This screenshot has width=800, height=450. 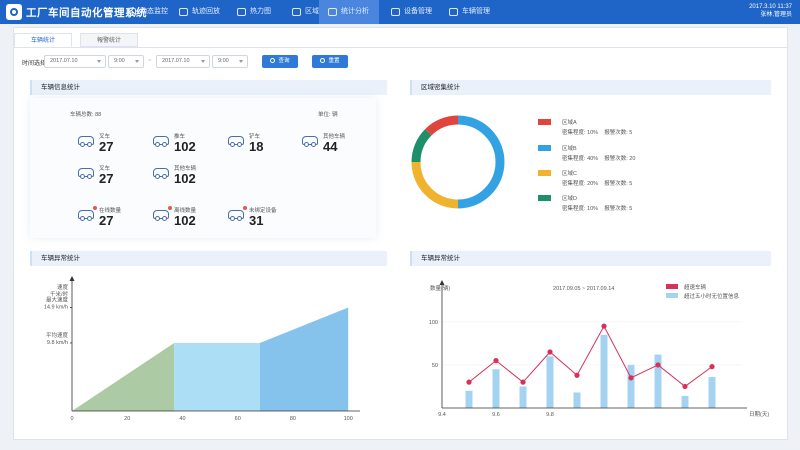 What do you see at coordinates (593, 159) in the screenshot?
I see `density-value: 40%` at bounding box center [593, 159].